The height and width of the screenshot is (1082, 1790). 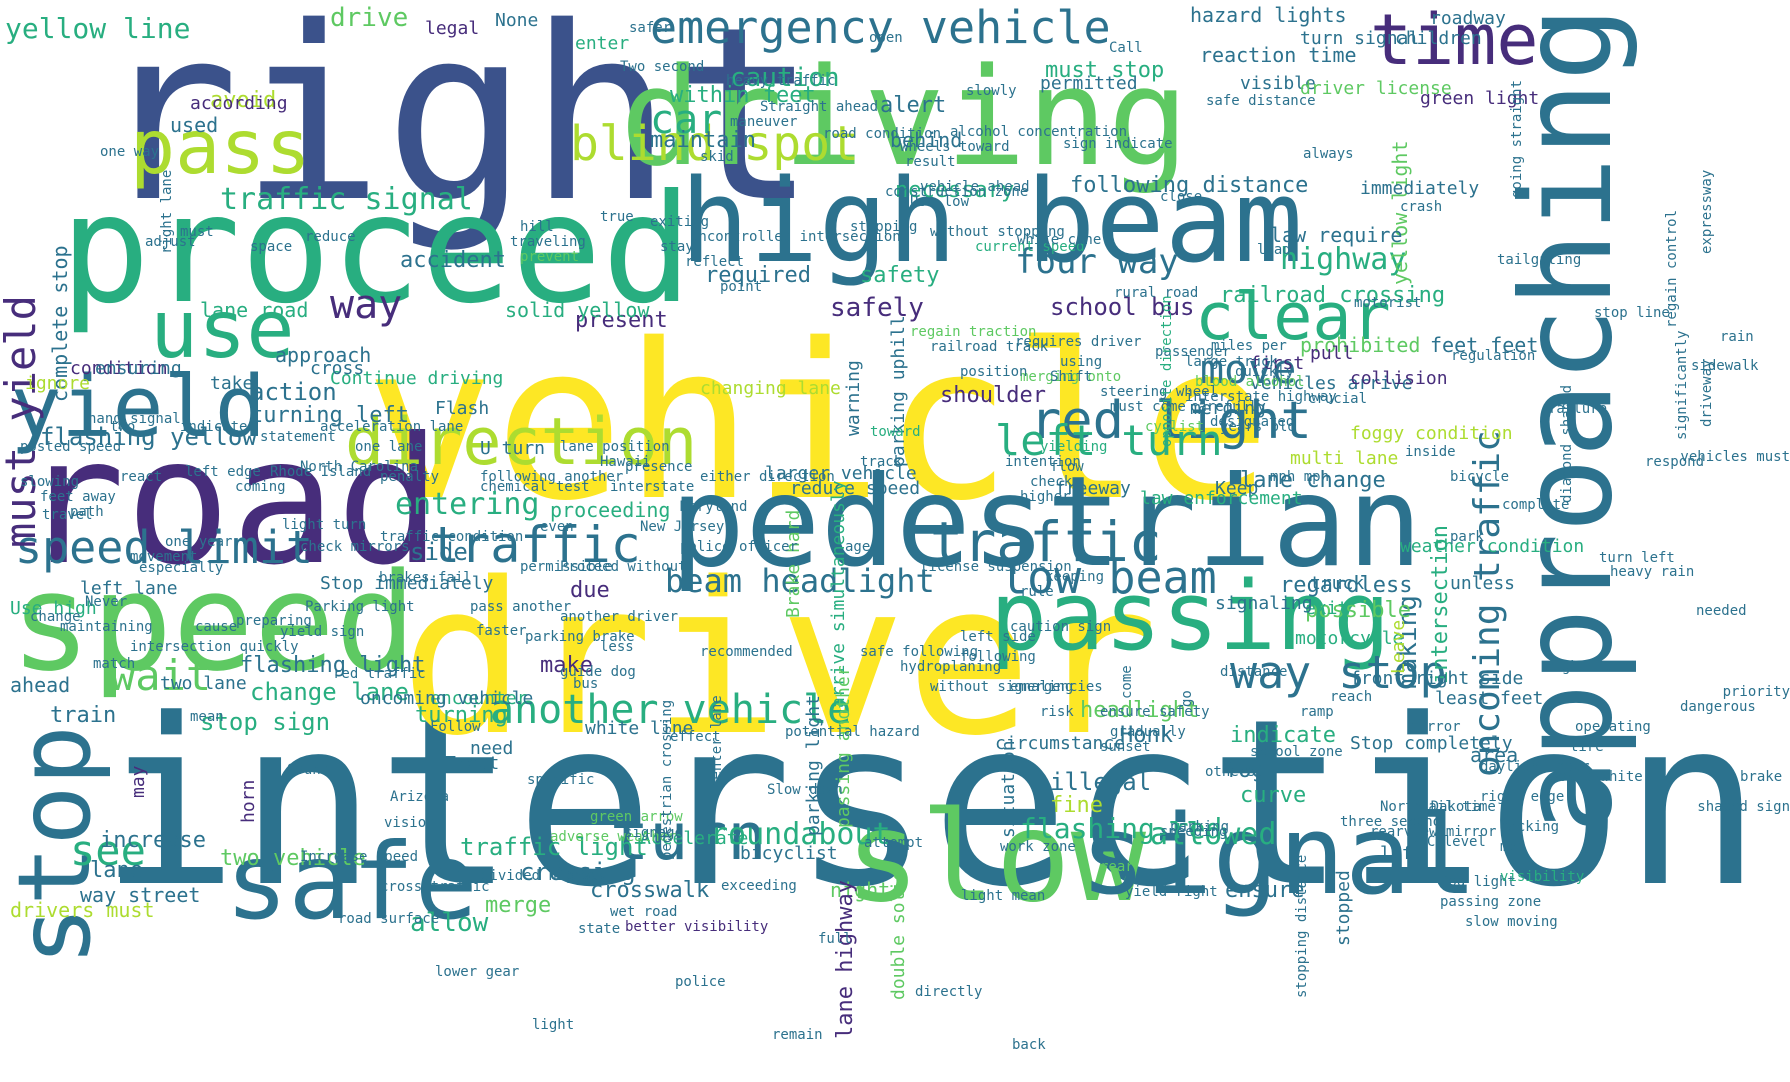 What do you see at coordinates (71, 447) in the screenshot?
I see `word-posted-speed: posted speed` at bounding box center [71, 447].